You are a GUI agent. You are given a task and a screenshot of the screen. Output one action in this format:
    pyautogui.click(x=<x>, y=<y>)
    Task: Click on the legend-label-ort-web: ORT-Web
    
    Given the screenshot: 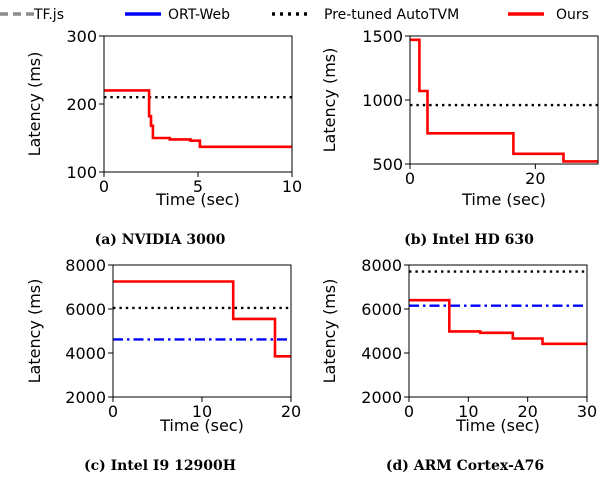 What is the action you would take?
    pyautogui.click(x=199, y=15)
    